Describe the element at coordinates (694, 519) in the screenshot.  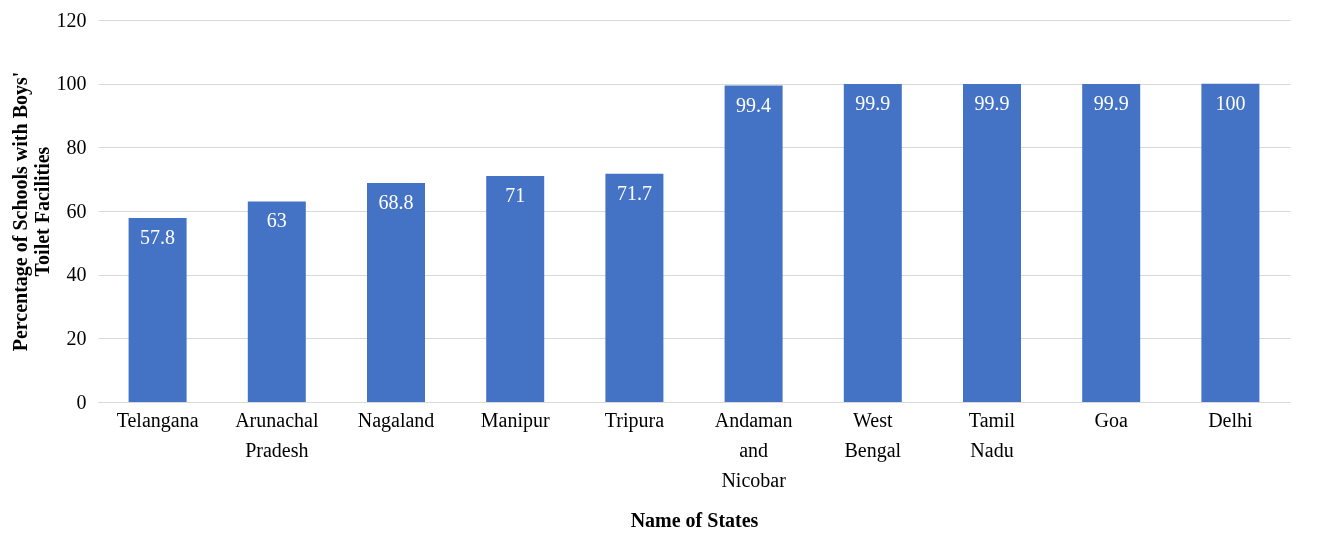
I see `x-axis-title: Name of States` at that location.